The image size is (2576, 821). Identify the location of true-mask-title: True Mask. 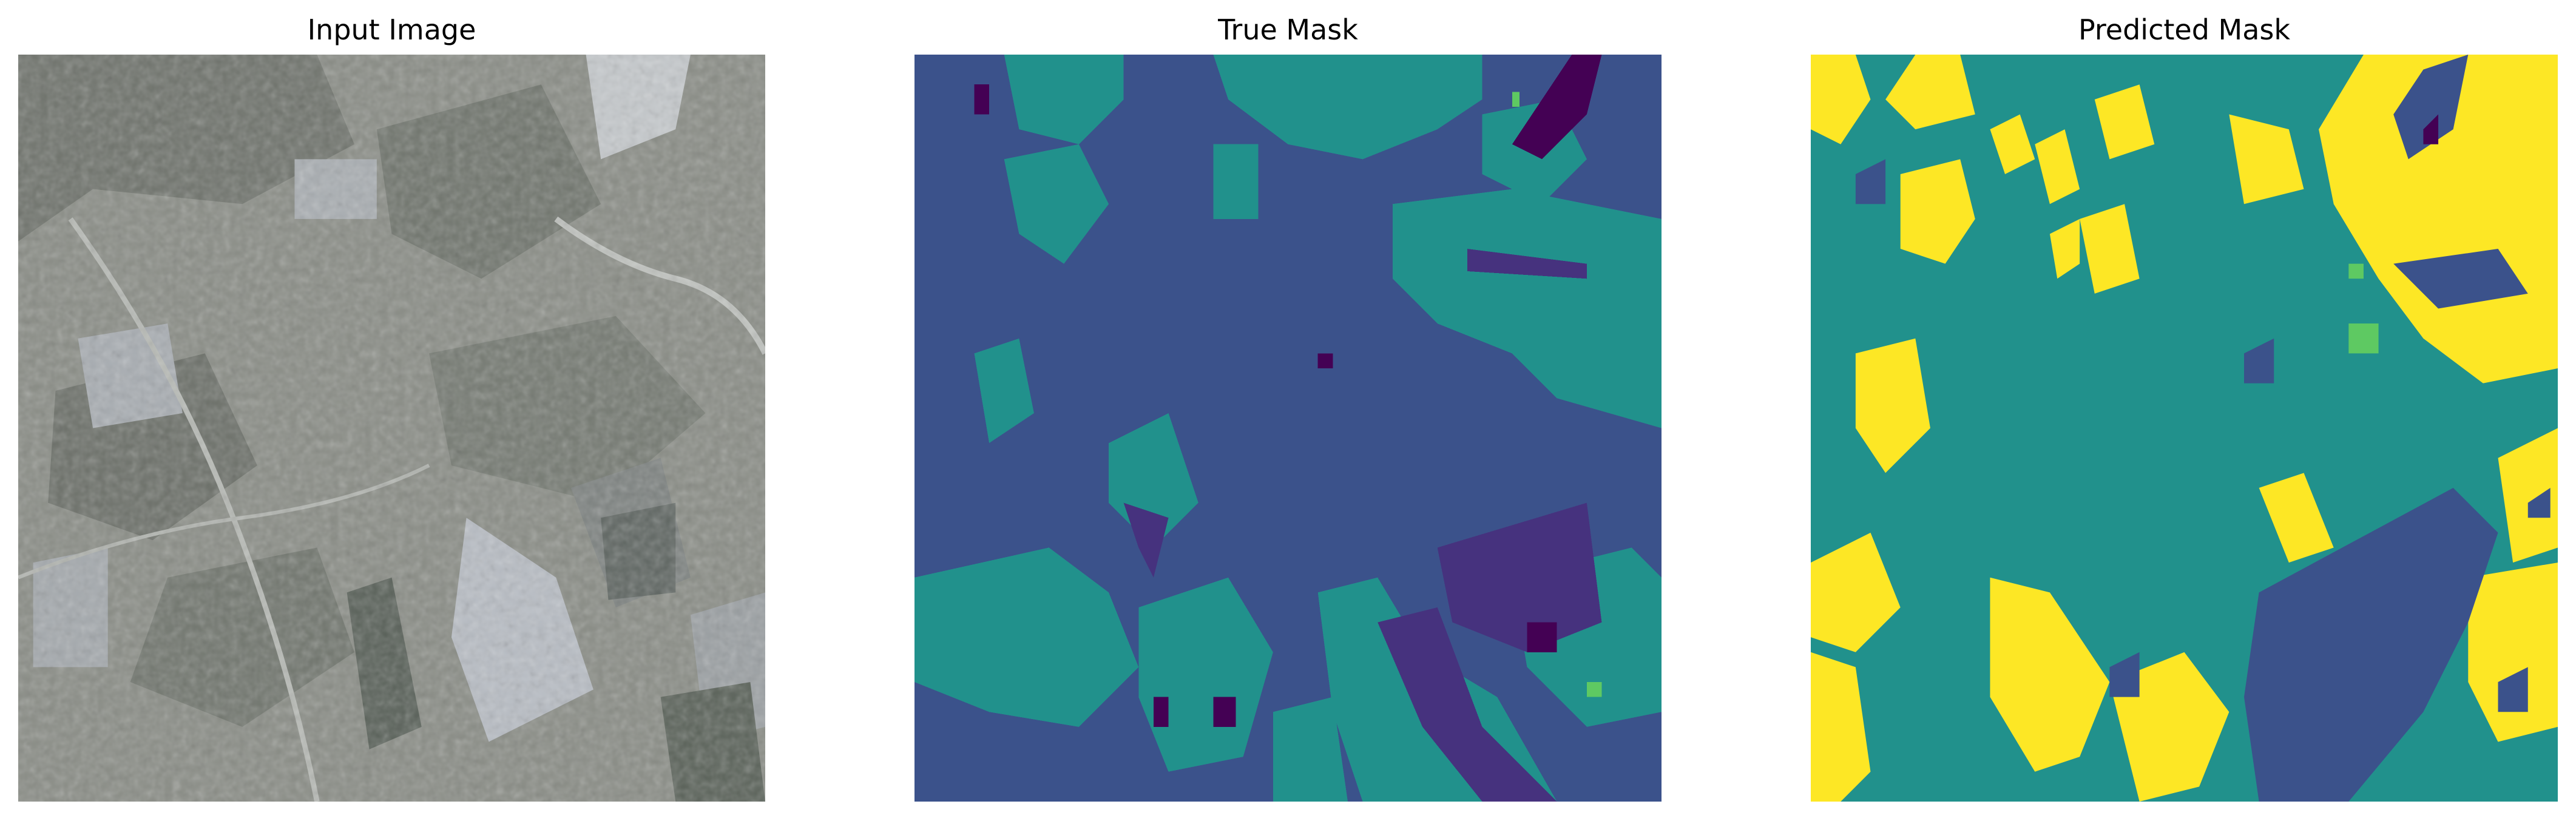
(1288, 29).